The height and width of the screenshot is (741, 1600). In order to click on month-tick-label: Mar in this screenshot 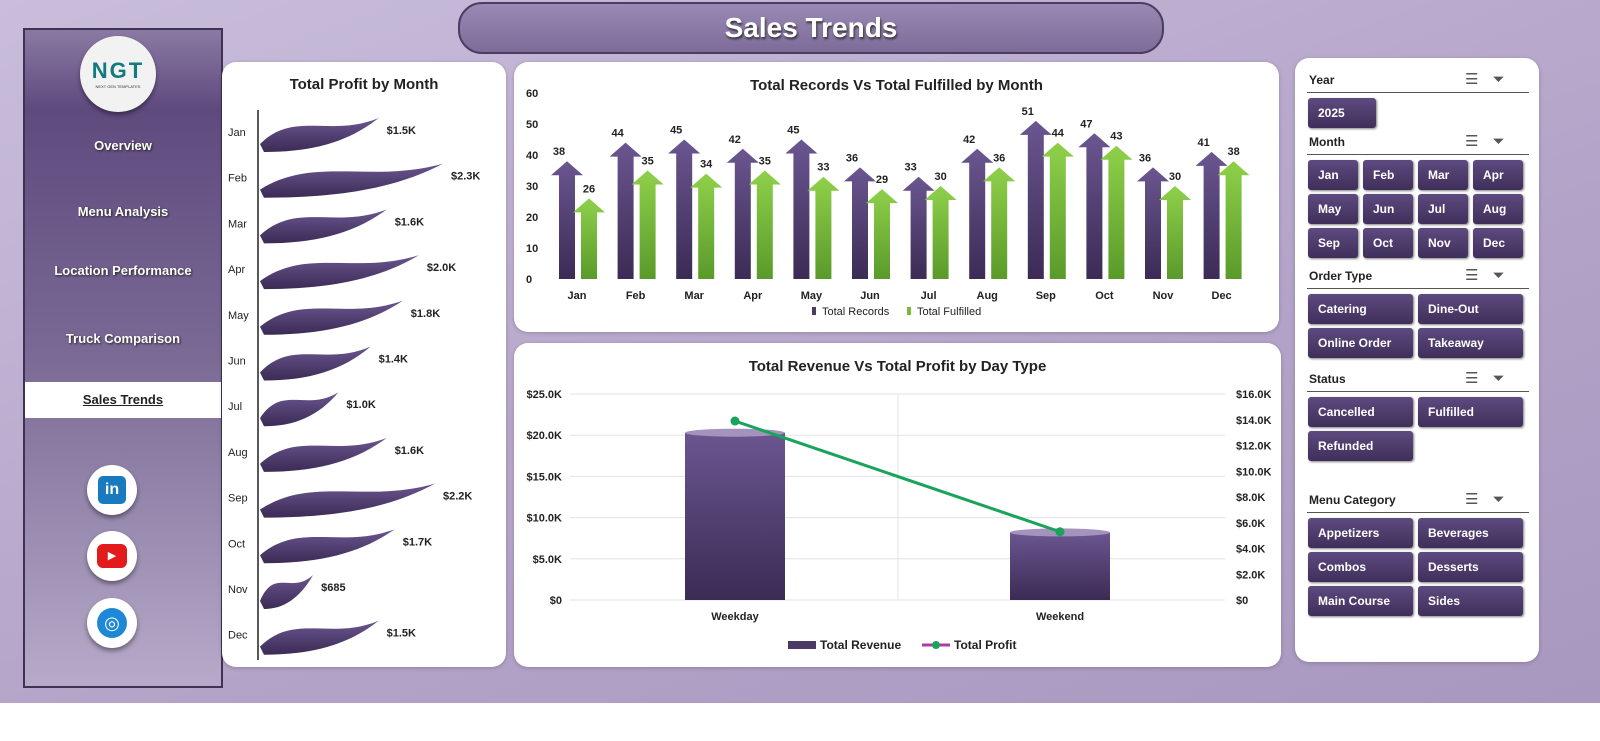, I will do `click(237, 224)`.